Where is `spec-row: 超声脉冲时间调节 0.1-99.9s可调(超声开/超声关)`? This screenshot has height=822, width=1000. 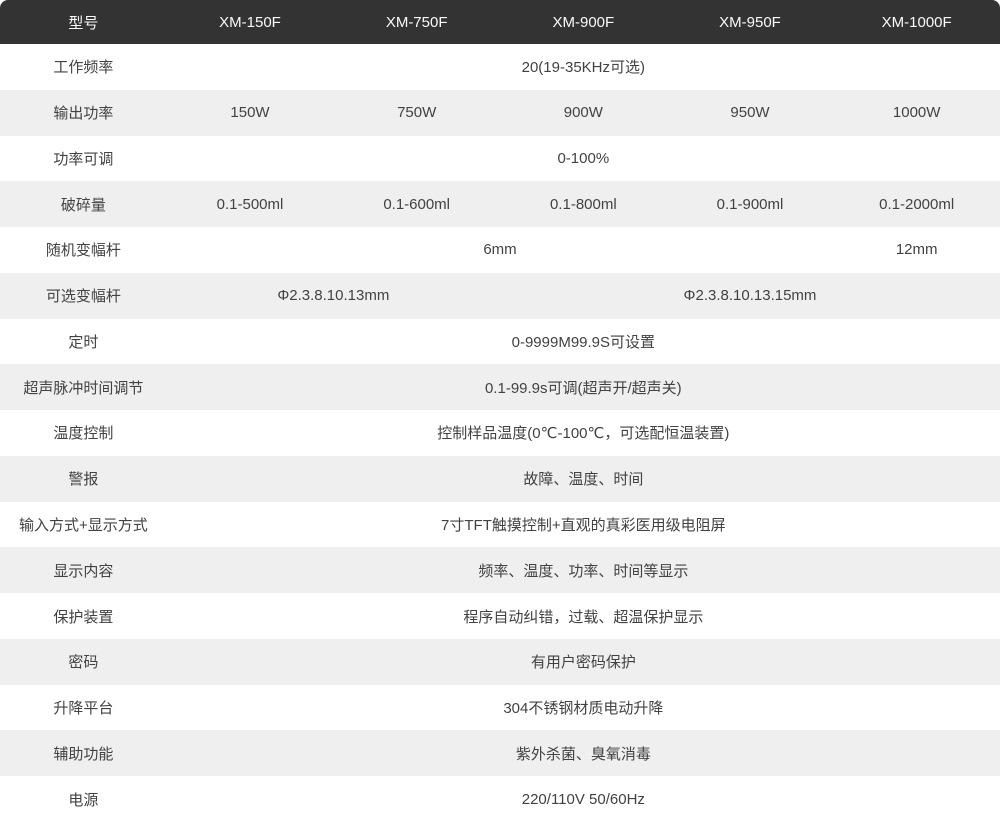
spec-row: 超声脉冲时间调节 0.1-99.9s可调(超声开/超声关) is located at coordinates (500, 387).